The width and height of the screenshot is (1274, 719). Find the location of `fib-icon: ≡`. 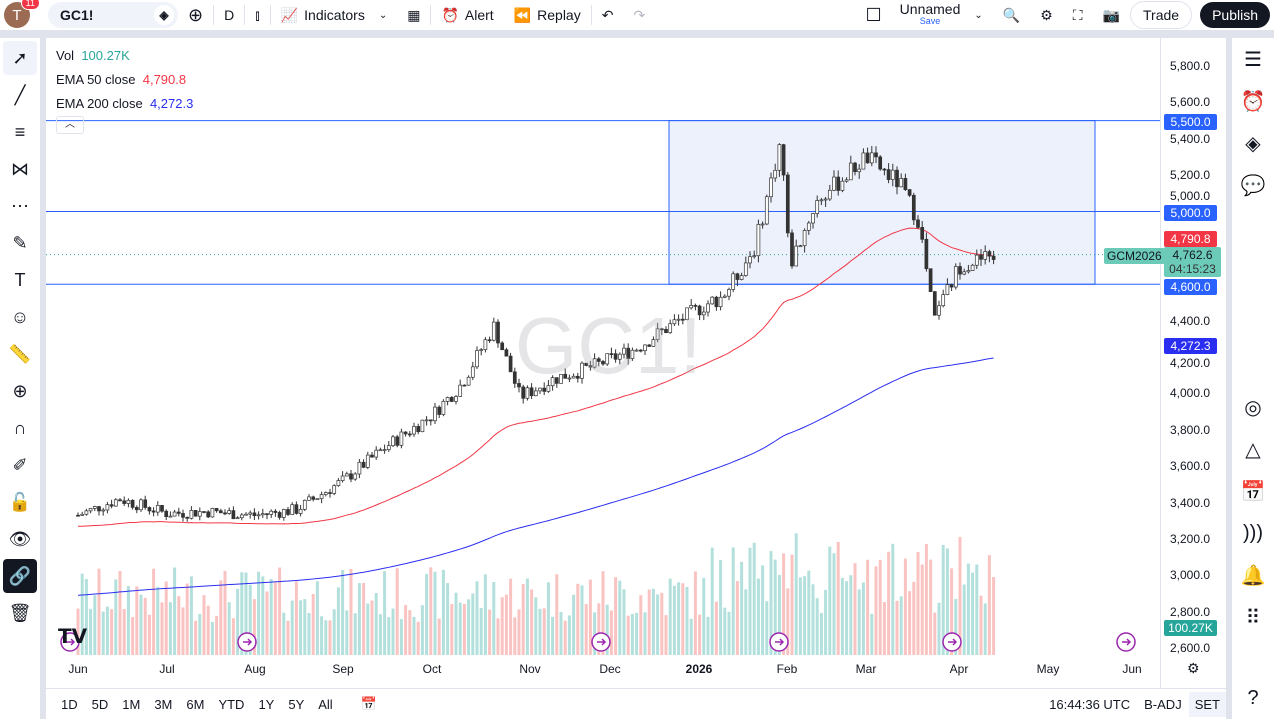

fib-icon: ≡ is located at coordinates (20, 131).